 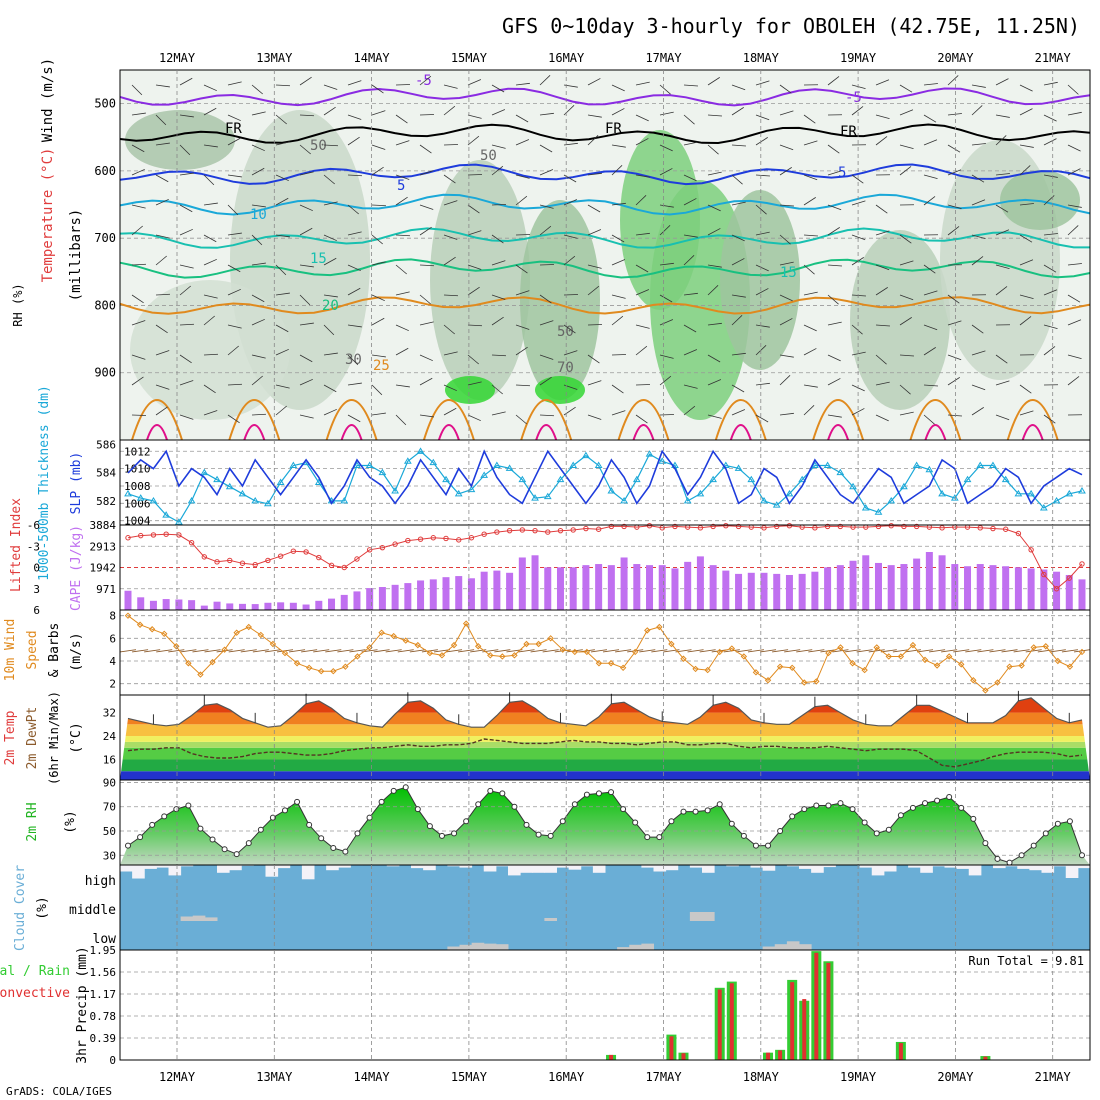 I want to click on isotherm-label: FR, so click(x=233, y=129).